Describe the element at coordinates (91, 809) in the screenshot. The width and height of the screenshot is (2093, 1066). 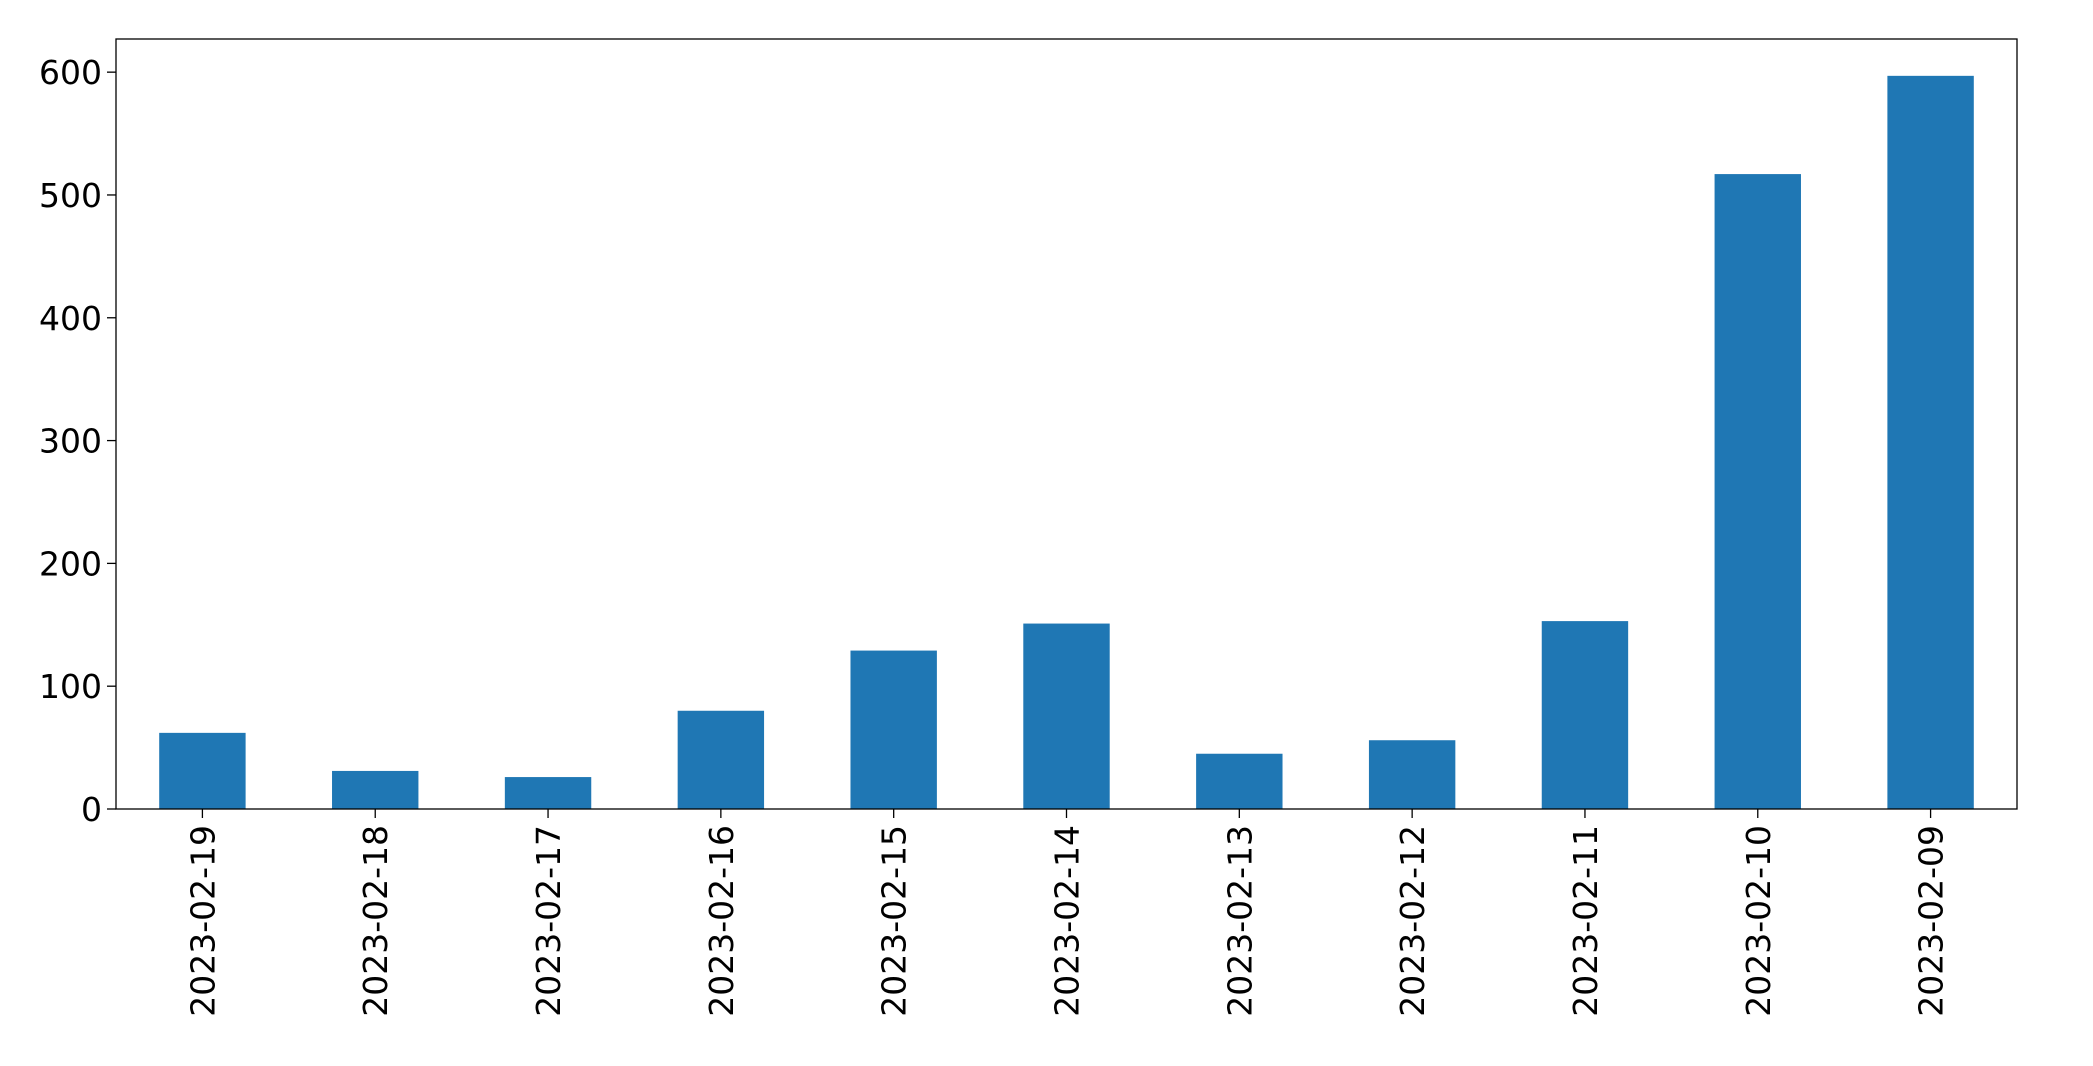
I see `y-tick-label: 0` at that location.